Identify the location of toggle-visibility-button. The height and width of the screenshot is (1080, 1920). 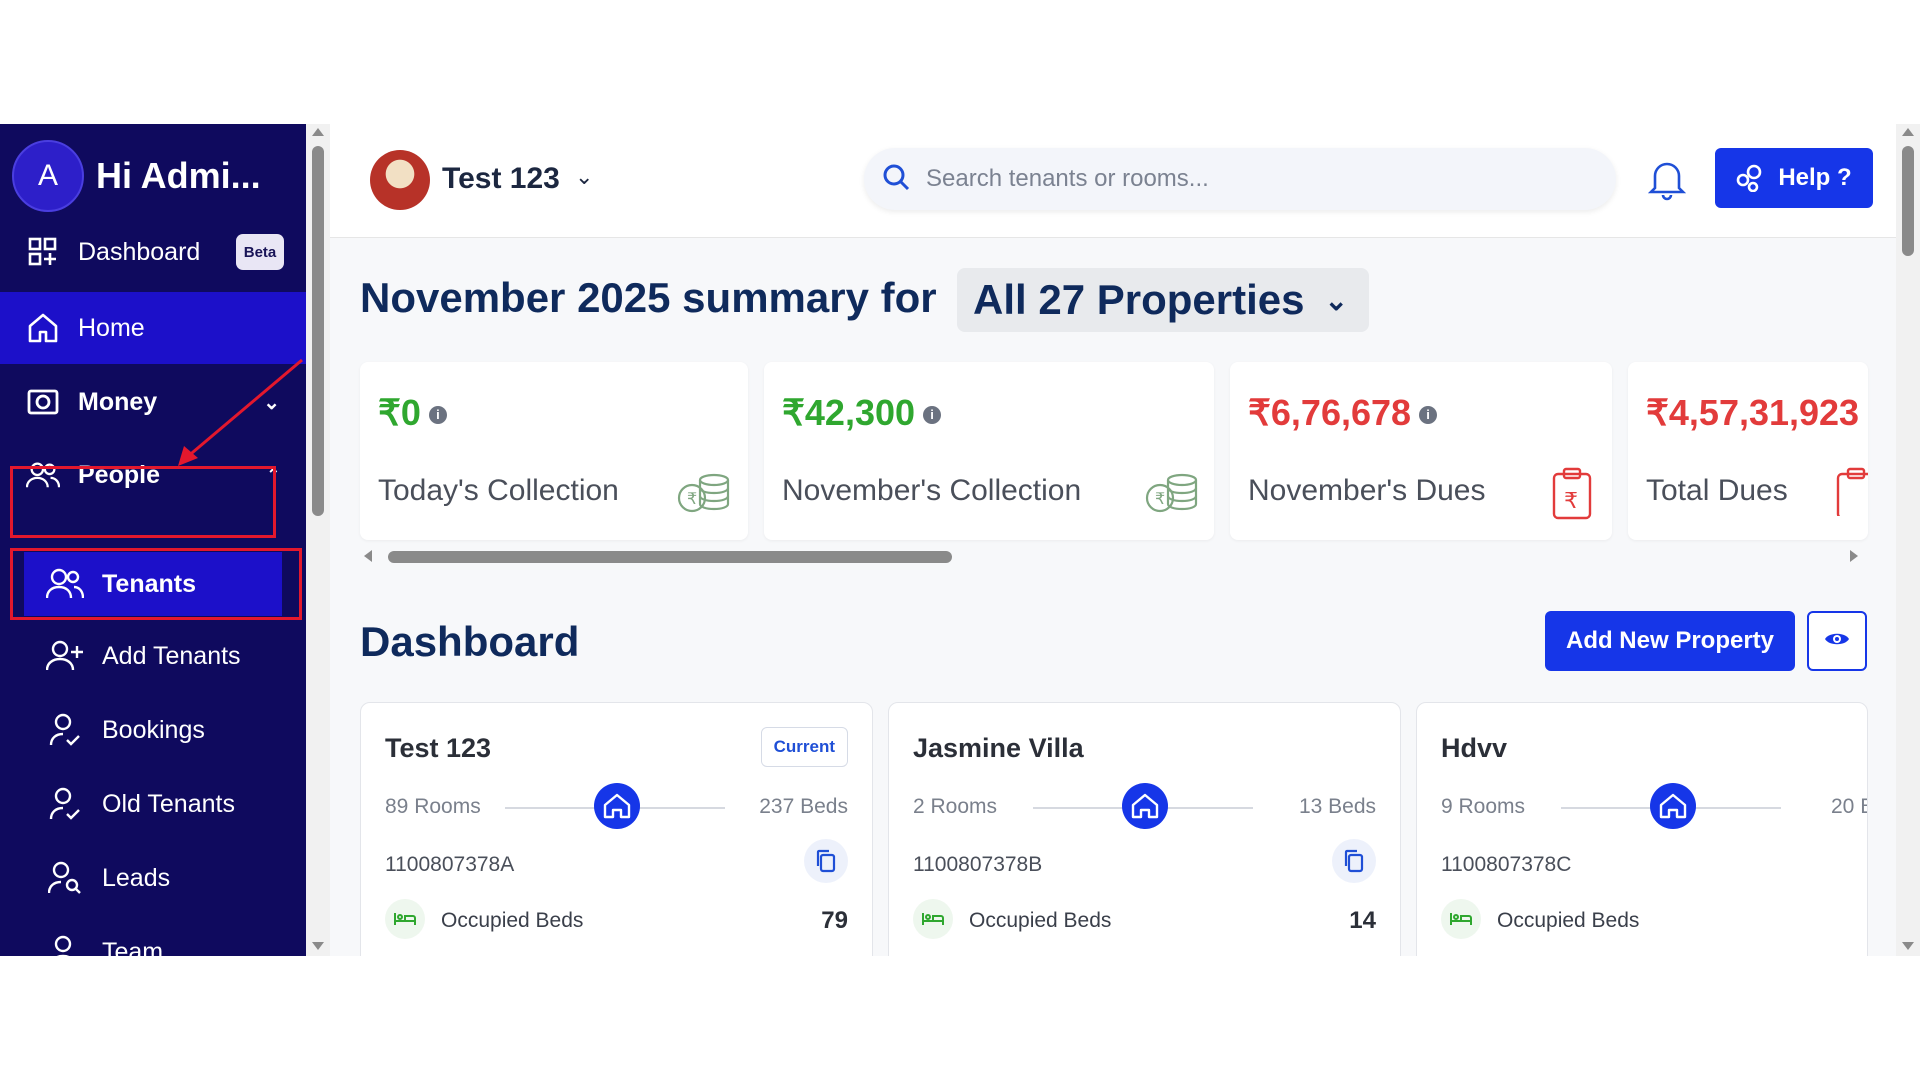
(1837, 641).